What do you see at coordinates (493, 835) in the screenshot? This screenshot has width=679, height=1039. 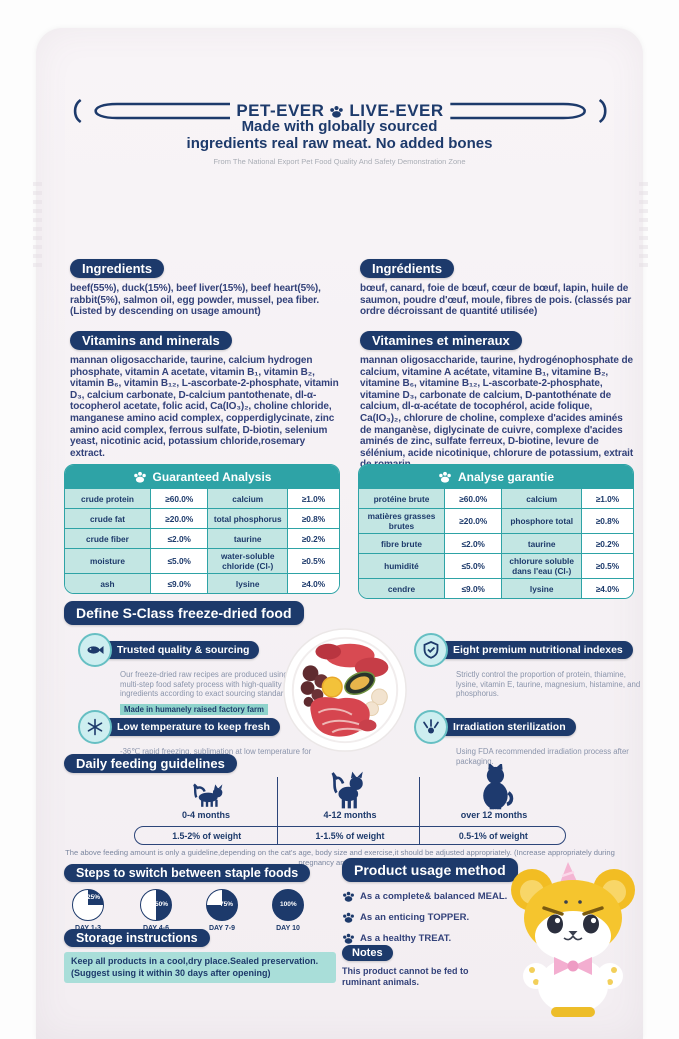 I see `feeding-amount: 0.5-1% of weight` at bounding box center [493, 835].